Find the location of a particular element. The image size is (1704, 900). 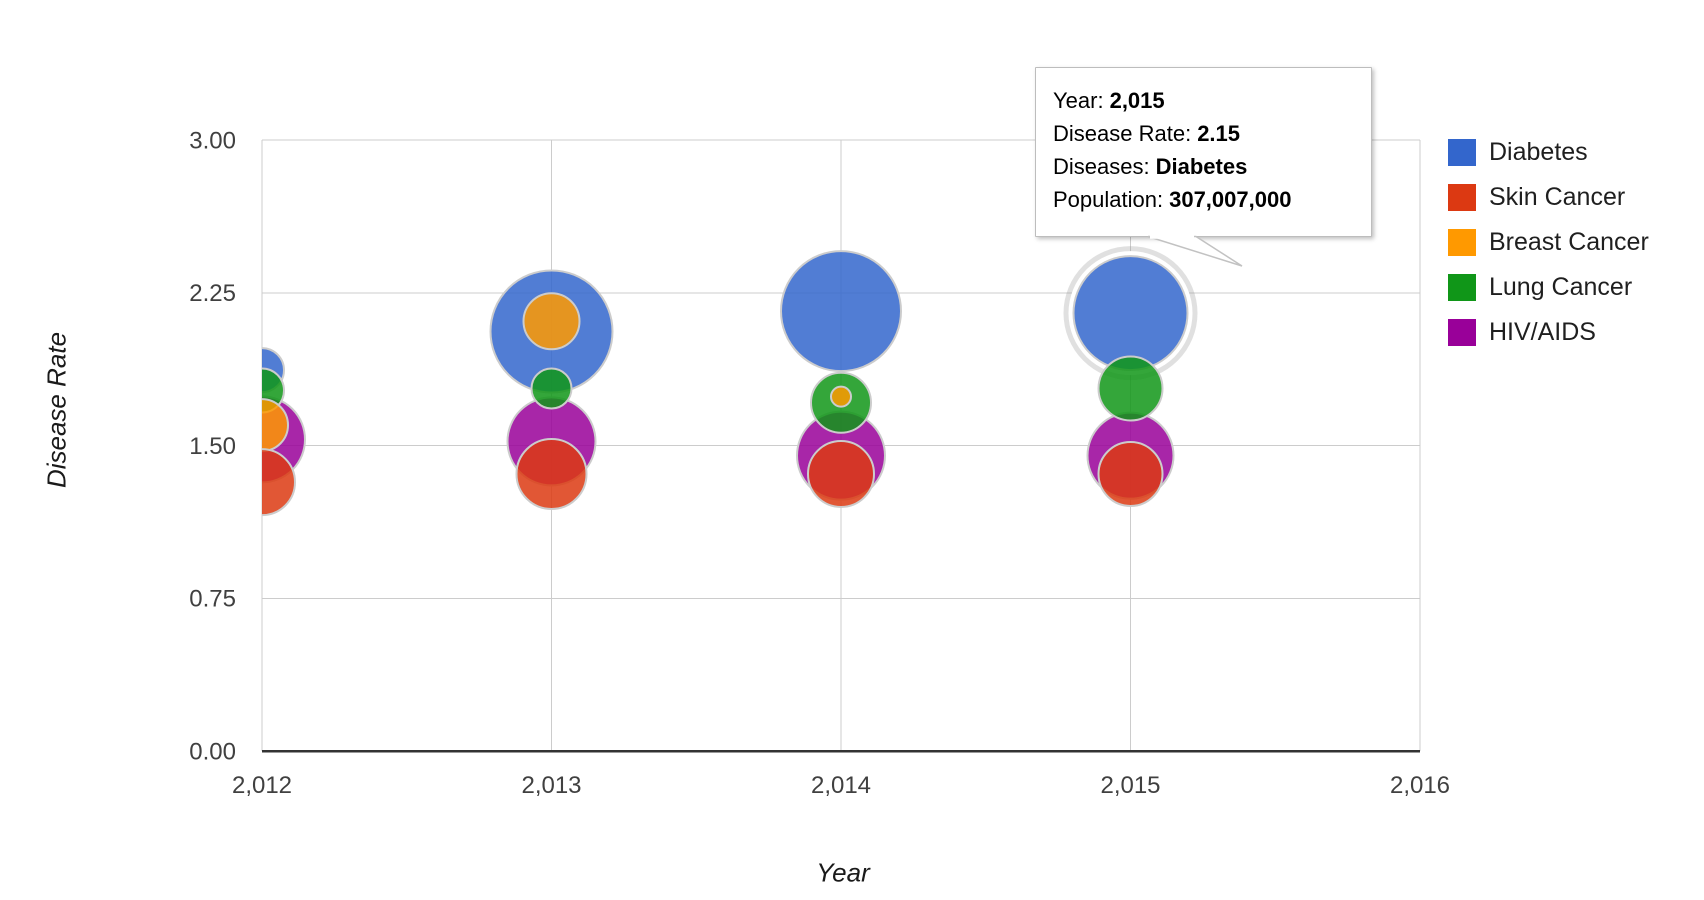

legend-label: Breast Cancer is located at coordinates (1569, 242).